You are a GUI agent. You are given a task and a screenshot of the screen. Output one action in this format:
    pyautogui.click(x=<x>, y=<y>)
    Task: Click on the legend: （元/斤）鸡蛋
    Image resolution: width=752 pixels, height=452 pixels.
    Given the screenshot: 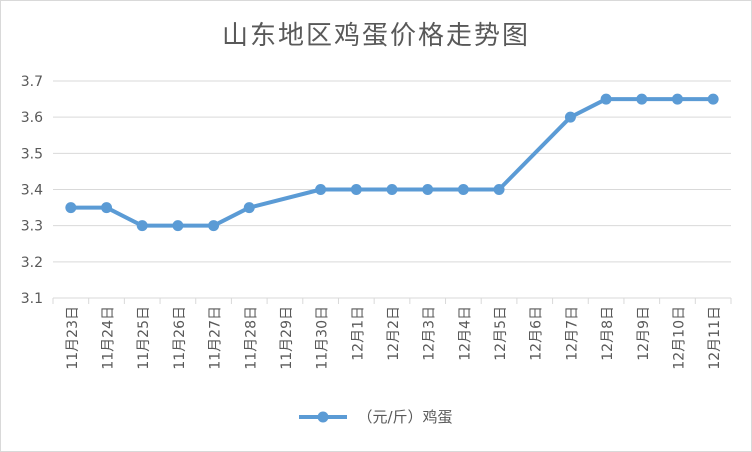 What is the action you would take?
    pyautogui.click(x=376, y=416)
    